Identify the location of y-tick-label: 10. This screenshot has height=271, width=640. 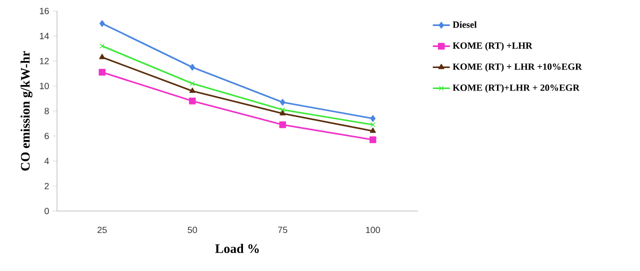
(44, 86).